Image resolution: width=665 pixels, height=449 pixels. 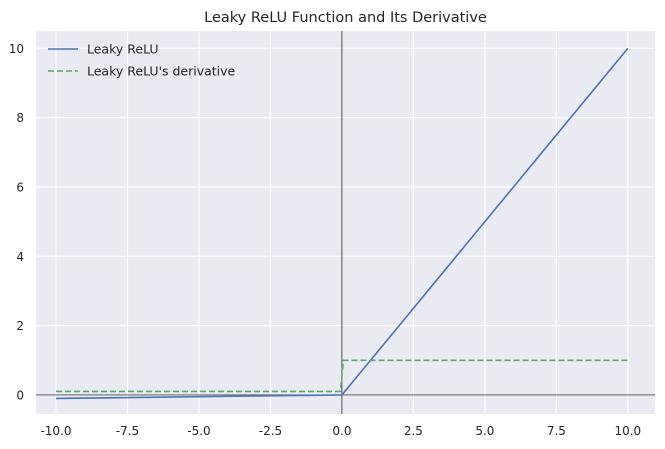 I want to click on x-tick-label: -5.0, so click(x=198, y=431).